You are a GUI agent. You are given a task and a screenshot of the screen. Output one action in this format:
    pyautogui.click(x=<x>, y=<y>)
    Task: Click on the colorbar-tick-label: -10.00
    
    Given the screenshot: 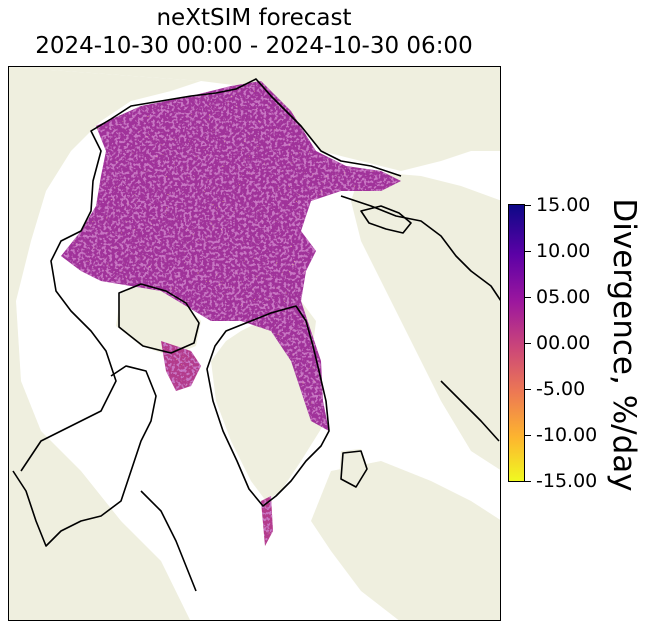 What is the action you would take?
    pyautogui.click(x=567, y=435)
    